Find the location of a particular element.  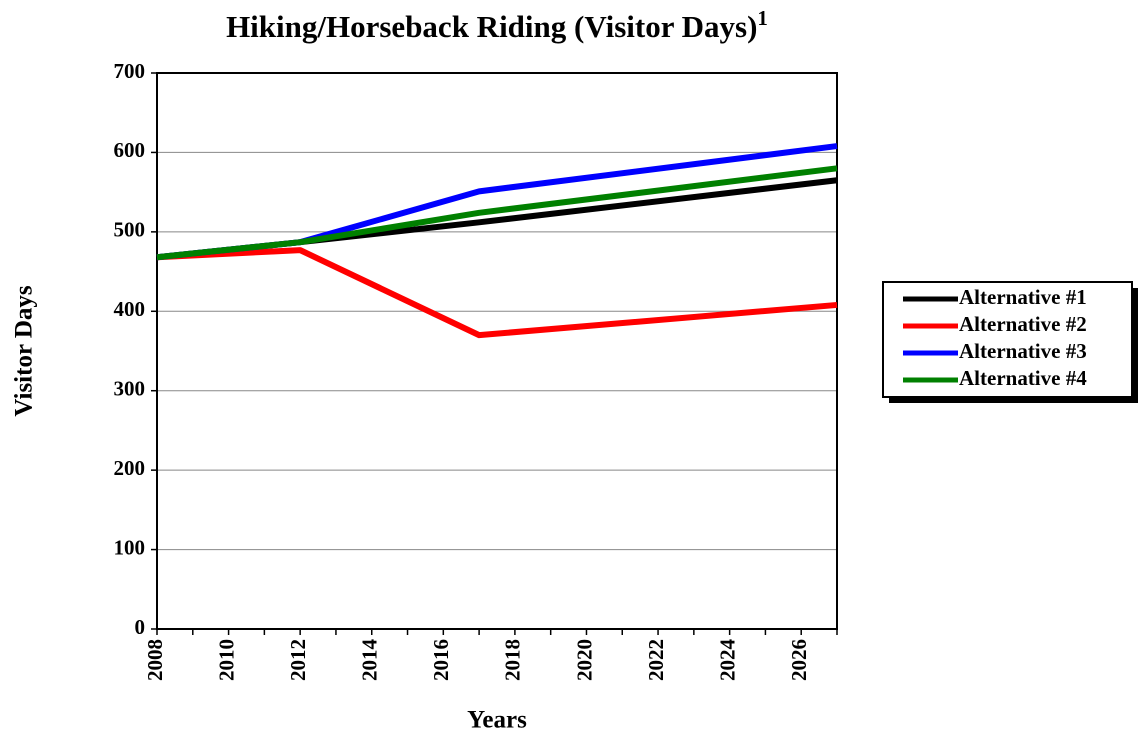

legend-label: Alternative #4 is located at coordinates (1023, 378).